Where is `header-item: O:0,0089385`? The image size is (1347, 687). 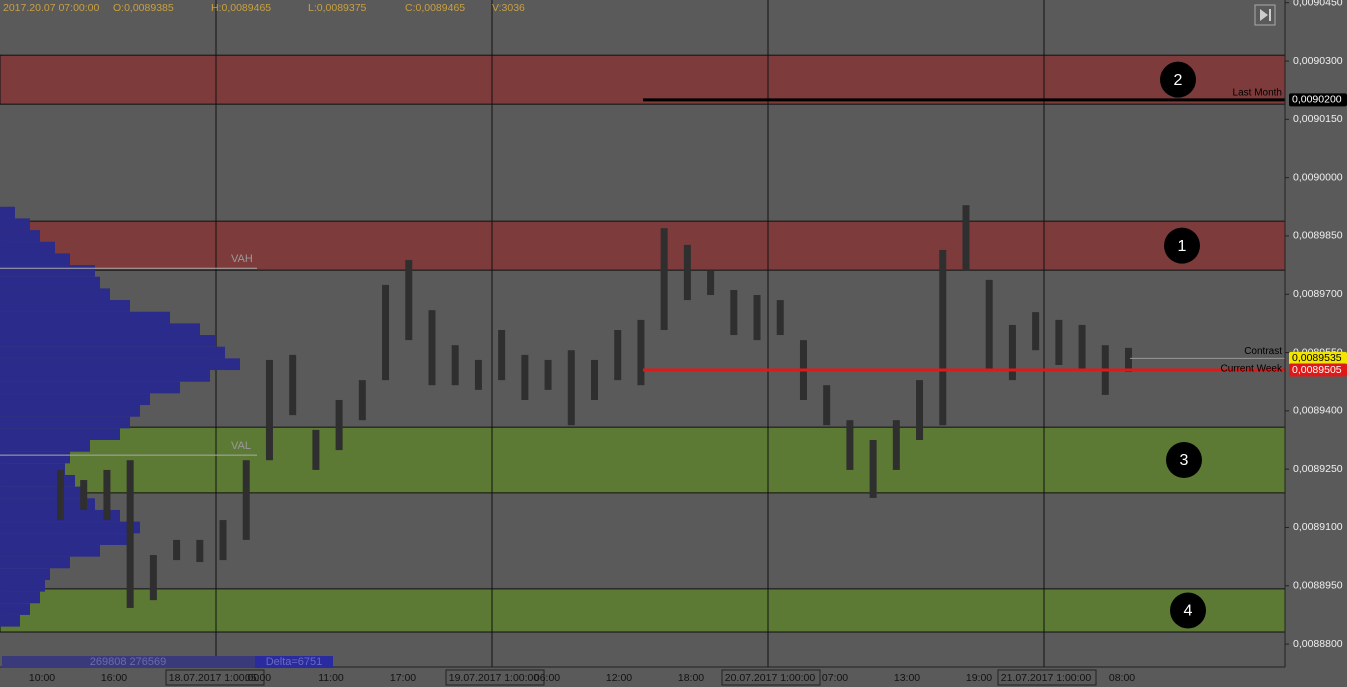 header-item: O:0,0089385 is located at coordinates (143, 8).